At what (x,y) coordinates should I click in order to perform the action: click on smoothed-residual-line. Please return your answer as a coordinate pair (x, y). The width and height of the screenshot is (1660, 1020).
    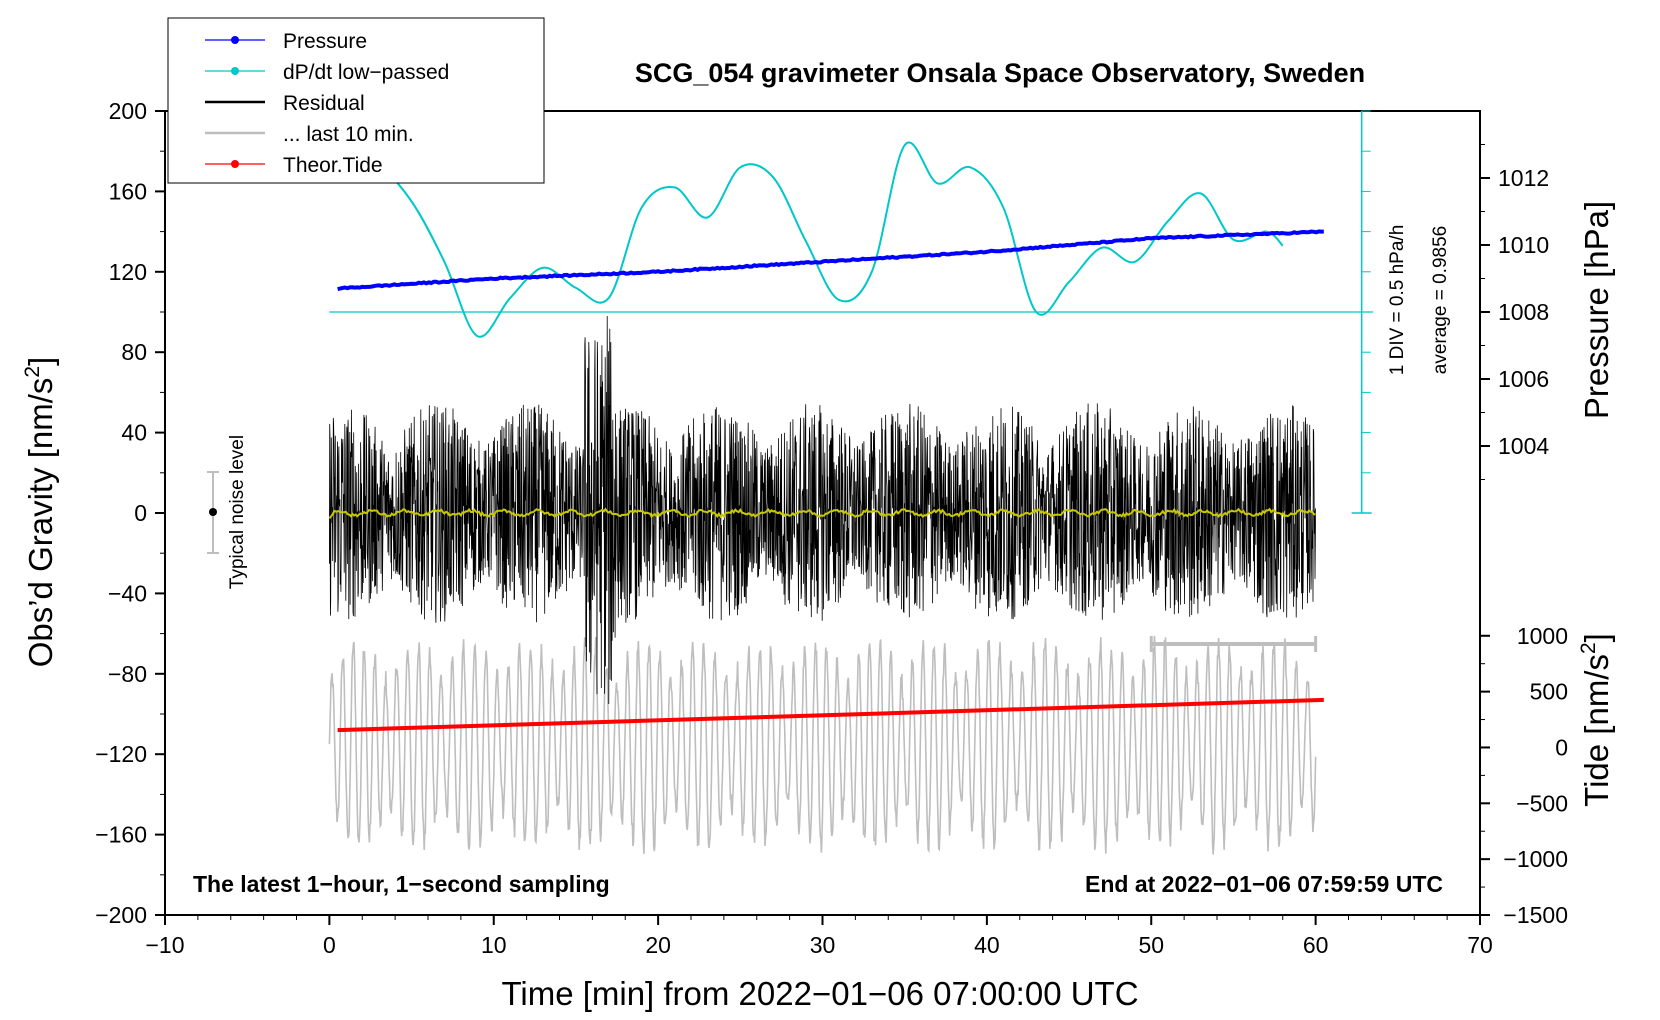
    Looking at the image, I should click on (822, 513).